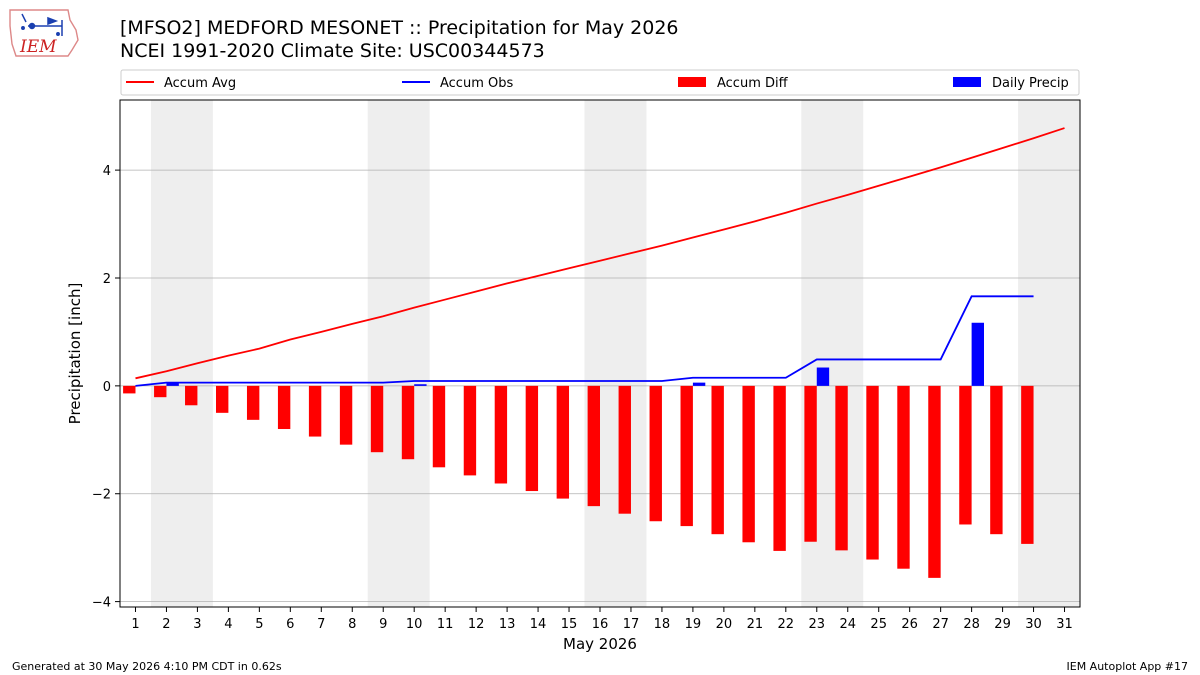  I want to click on x-tick-label-11: 11, so click(445, 624).